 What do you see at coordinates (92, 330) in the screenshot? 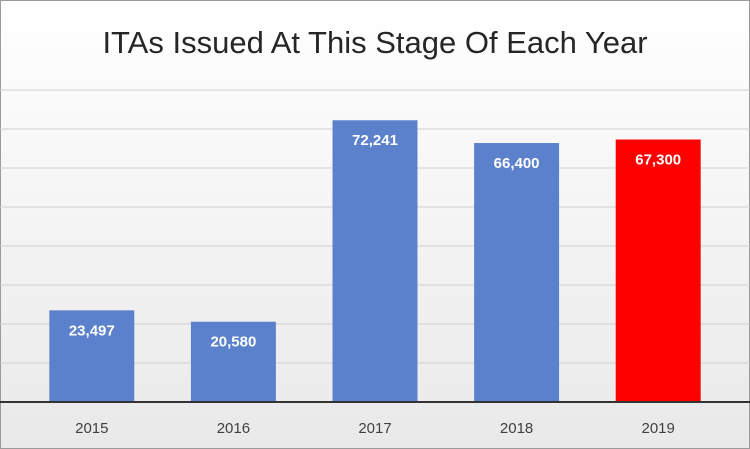
I see `data-label: 23,497` at bounding box center [92, 330].